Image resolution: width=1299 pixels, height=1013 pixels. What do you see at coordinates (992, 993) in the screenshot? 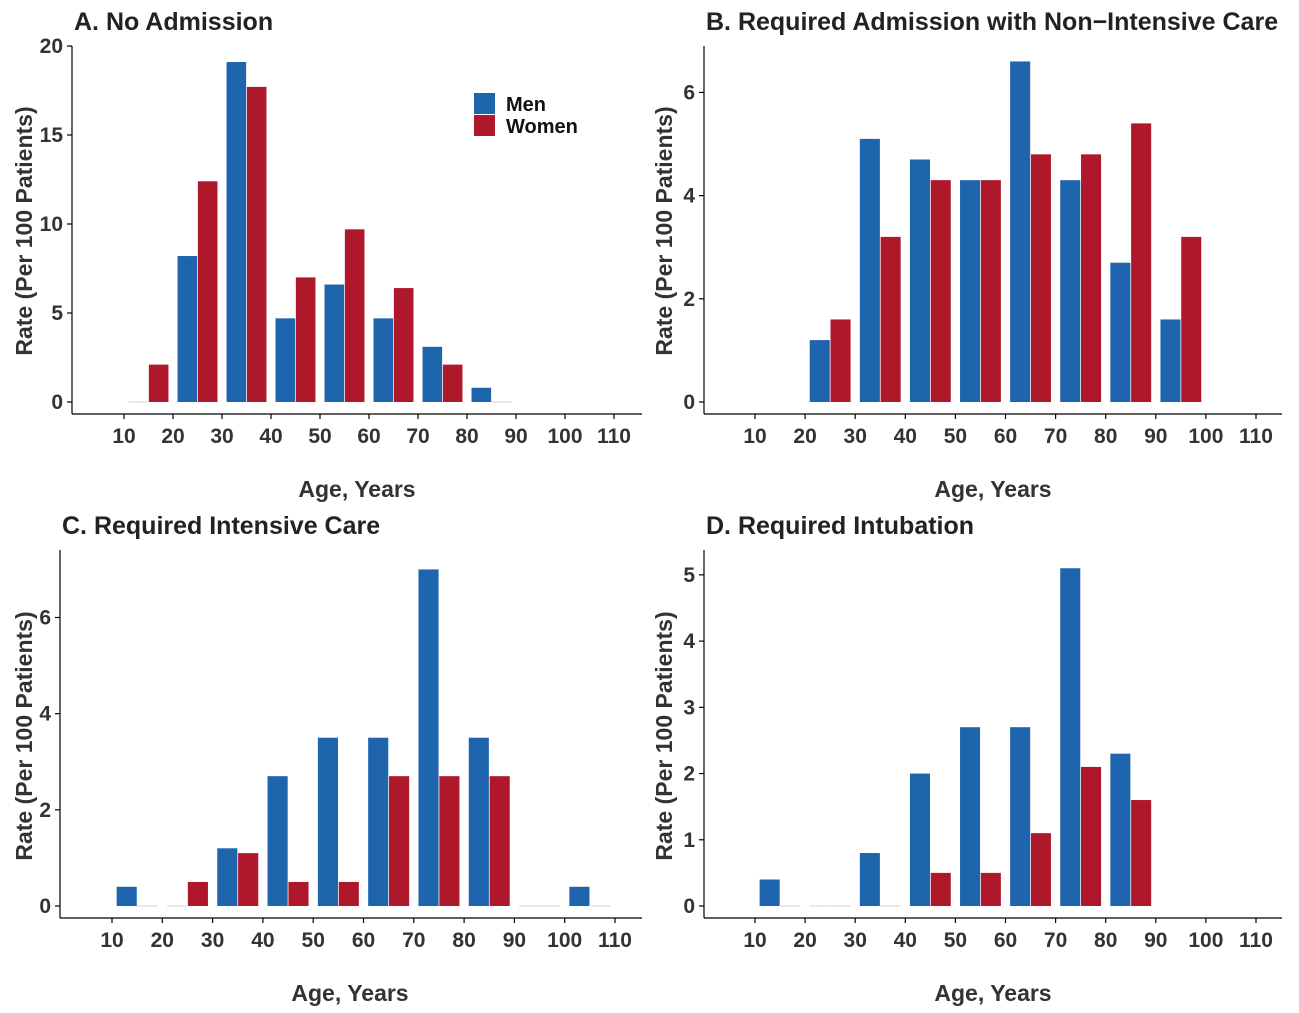
I see `panel-d-xlabel: Age, Years` at bounding box center [992, 993].